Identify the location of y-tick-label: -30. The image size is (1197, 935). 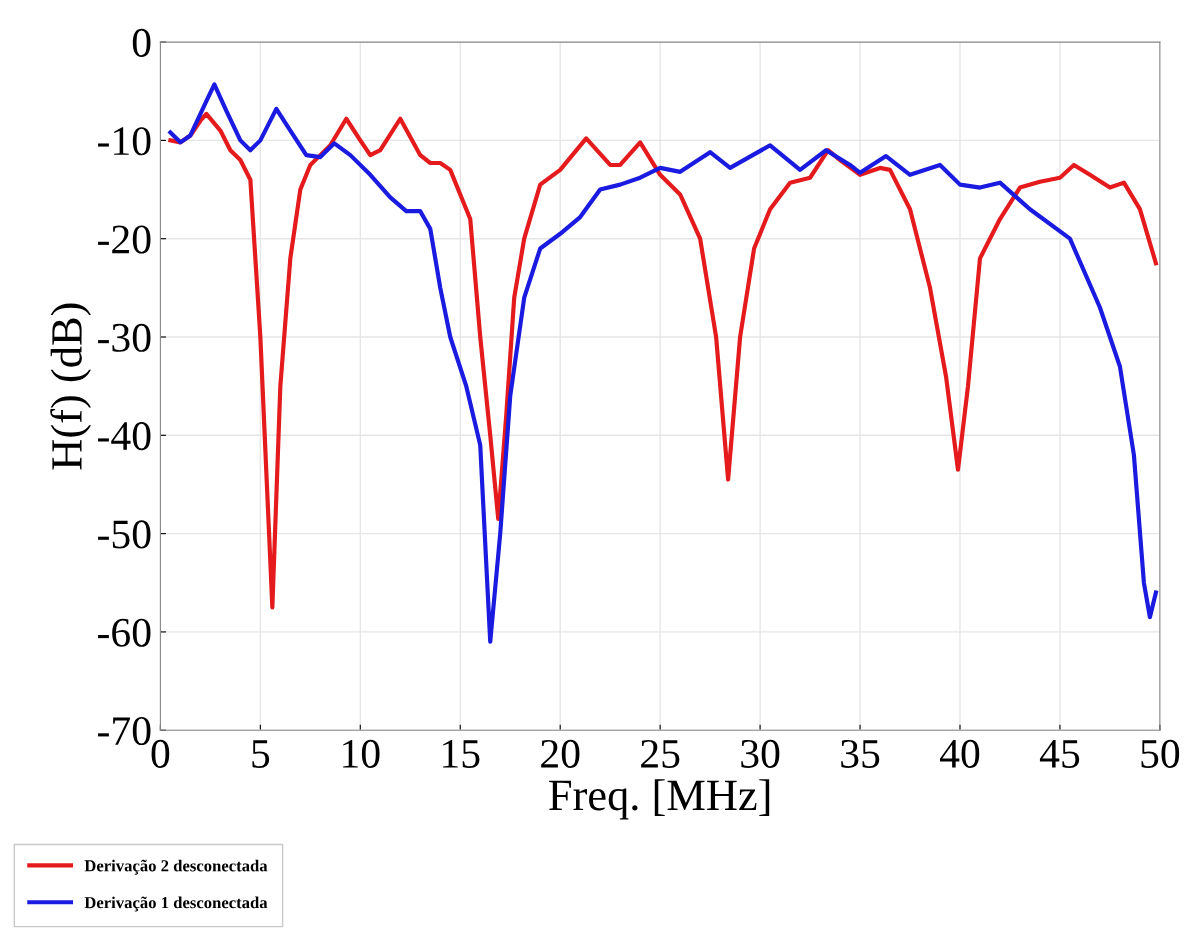
(124, 337).